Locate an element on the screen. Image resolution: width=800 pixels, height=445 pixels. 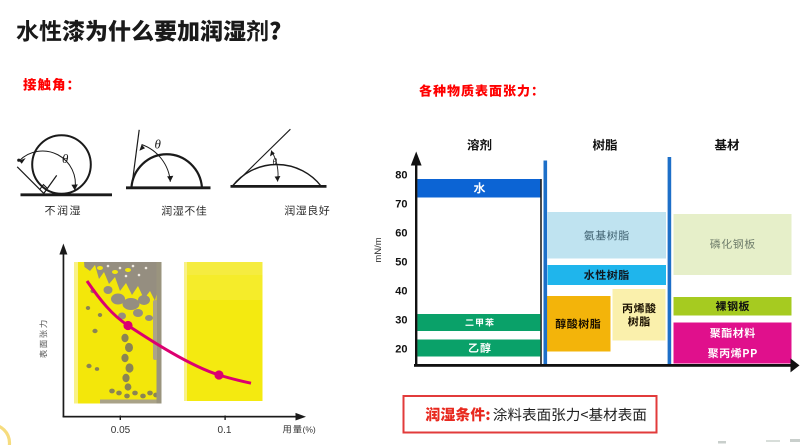
svg-text: 20 is located at coordinates (401, 350).